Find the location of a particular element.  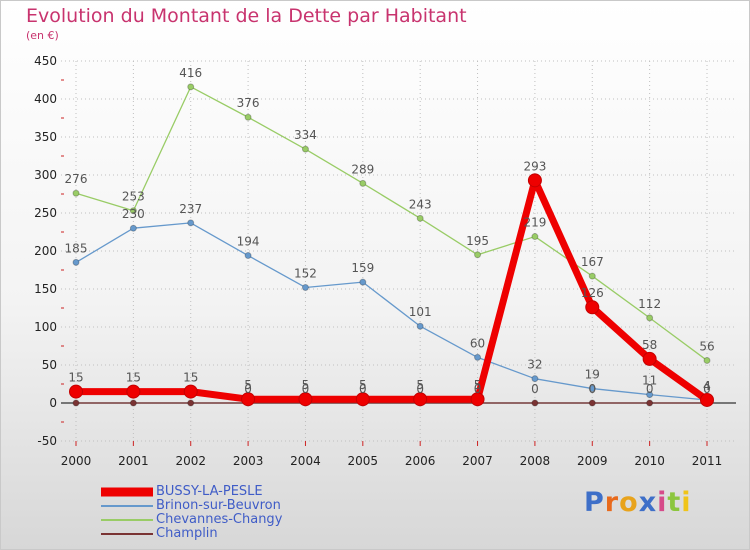

data-label: 194 is located at coordinates (248, 242).